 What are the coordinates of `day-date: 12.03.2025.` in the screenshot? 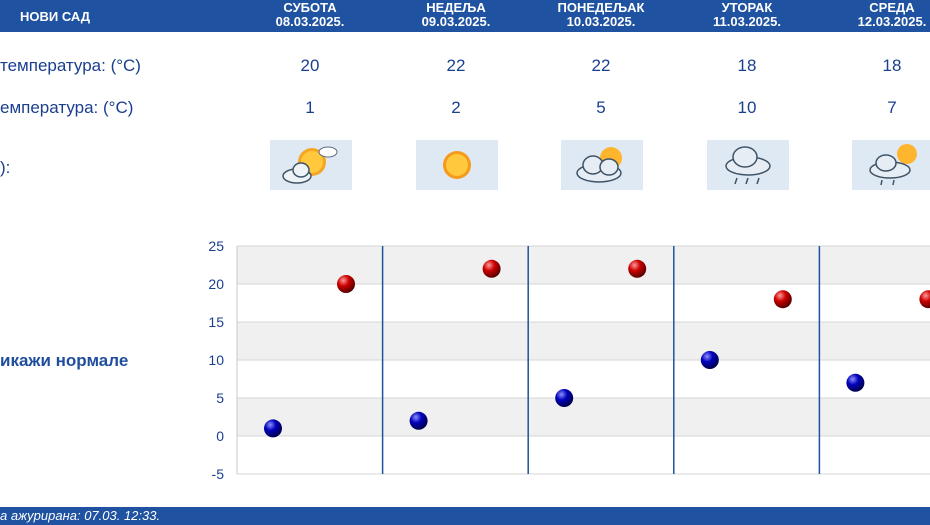 It's located at (892, 21).